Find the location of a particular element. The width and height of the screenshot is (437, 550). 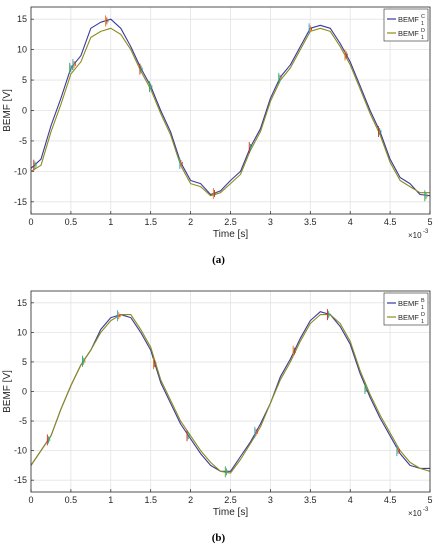

legend-entry-sup: C is located at coordinates (423, 17).